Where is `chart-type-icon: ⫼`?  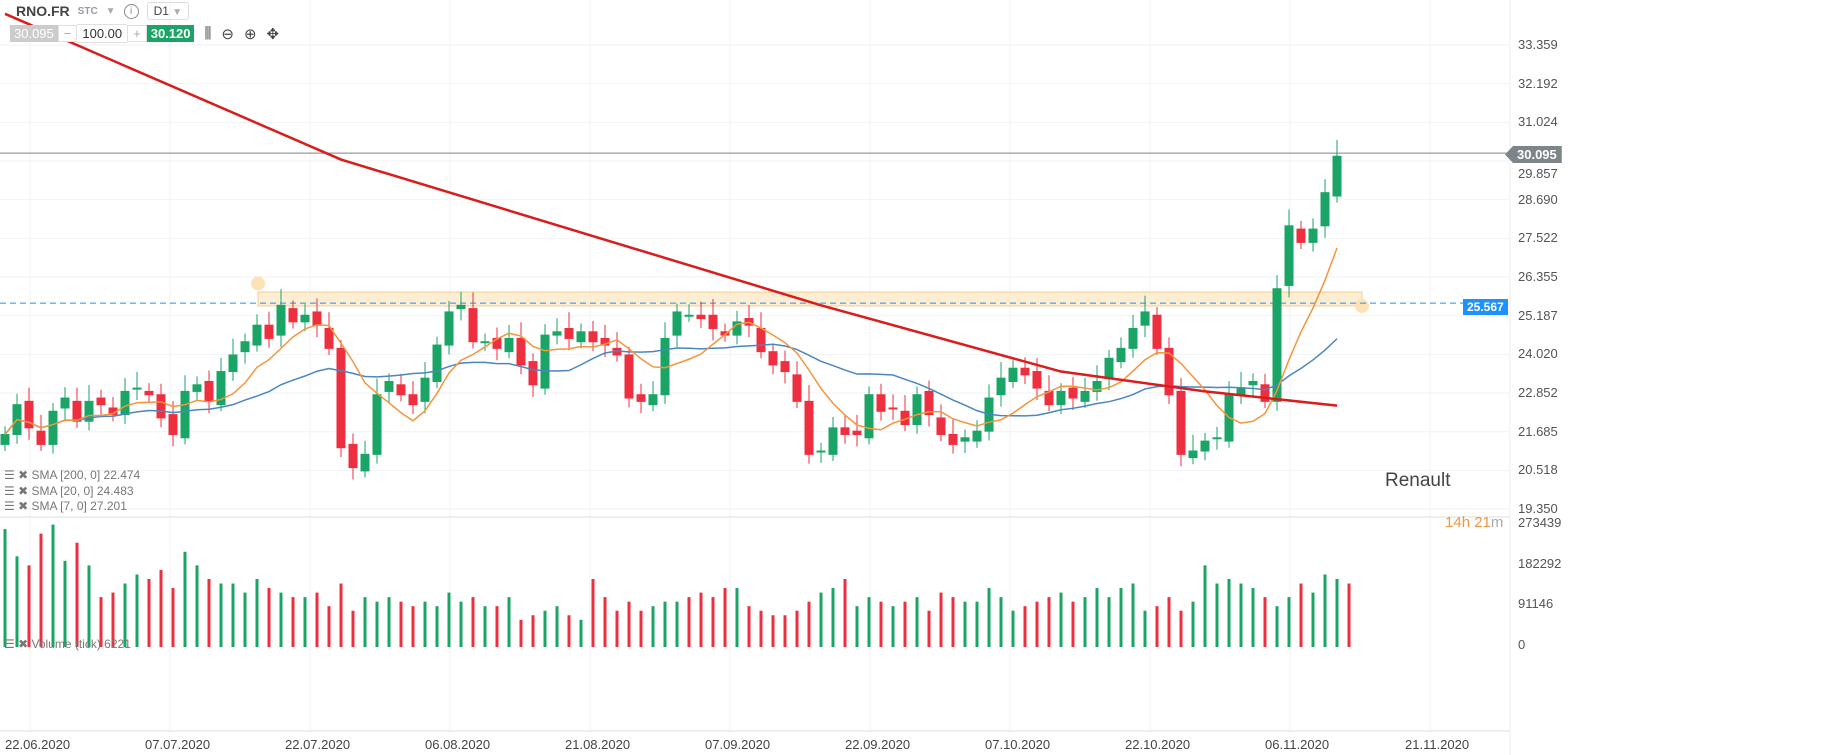 chart-type-icon: ⫼ is located at coordinates (208, 33).